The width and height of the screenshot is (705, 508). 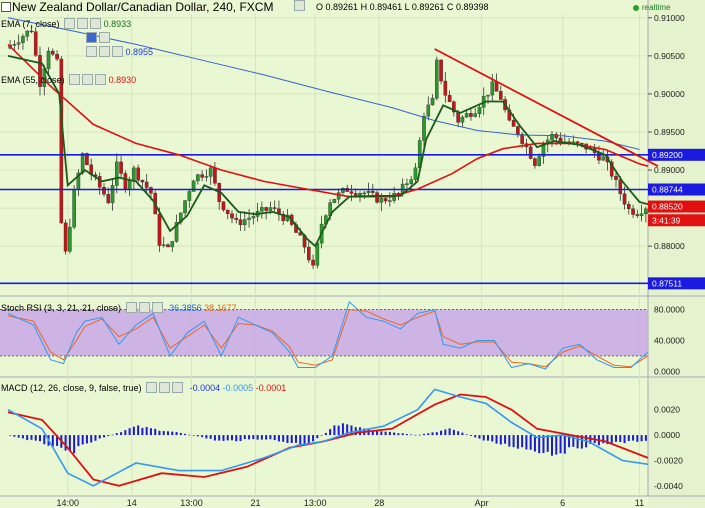 I want to click on collapse-icon, so click(x=6, y=7).